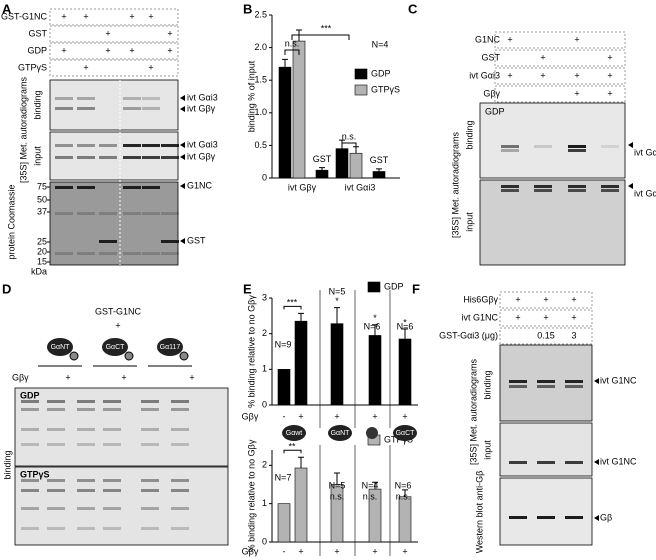 Image resolution: width=656 pixels, height=560 pixels. I want to click on legend-swatch, so click(361, 74).